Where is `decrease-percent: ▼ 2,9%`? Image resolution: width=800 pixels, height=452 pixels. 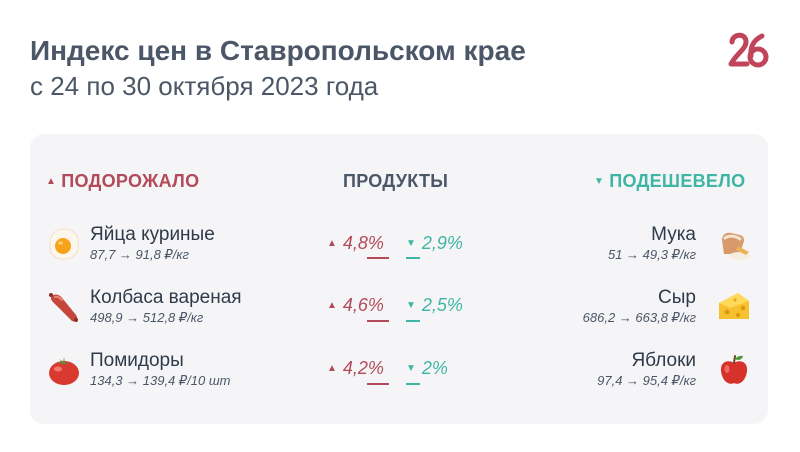 decrease-percent: ▼ 2,9% is located at coordinates (434, 243).